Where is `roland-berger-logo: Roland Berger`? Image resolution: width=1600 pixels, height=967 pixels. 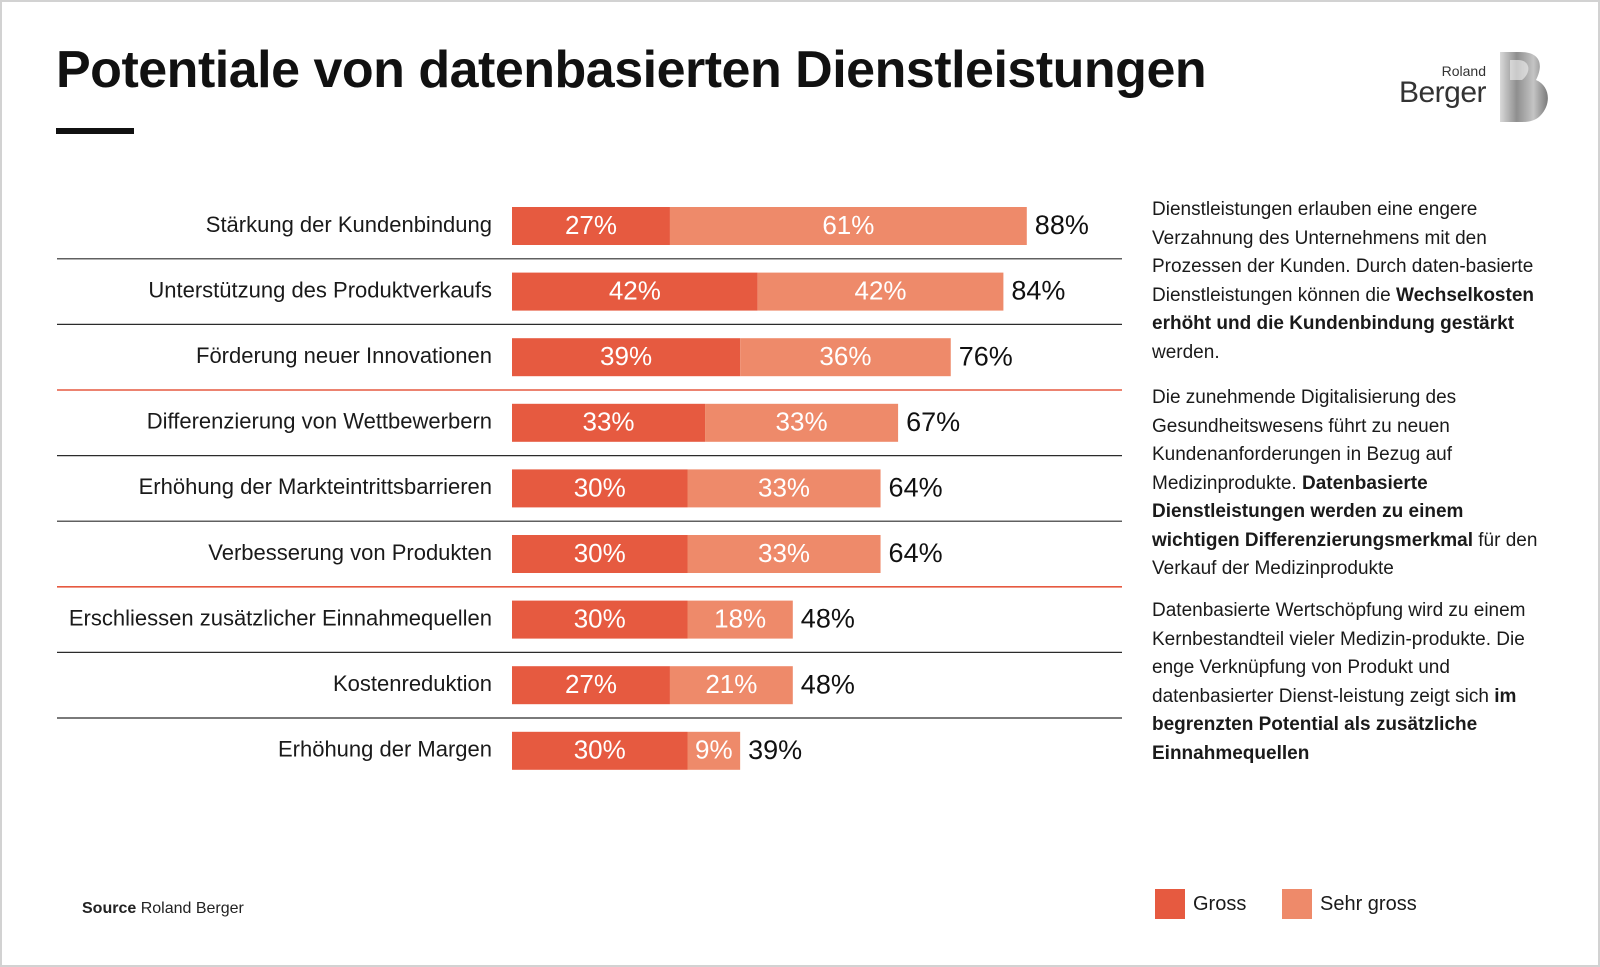
roland-berger-logo: Roland Berger is located at coordinates (1472, 87).